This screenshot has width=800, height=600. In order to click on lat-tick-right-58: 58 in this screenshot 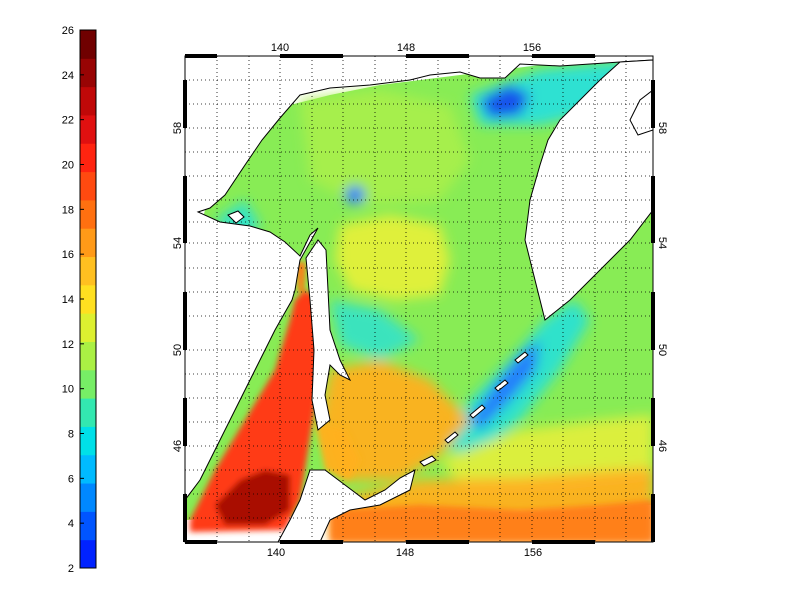, I will do `click(662, 128)`.